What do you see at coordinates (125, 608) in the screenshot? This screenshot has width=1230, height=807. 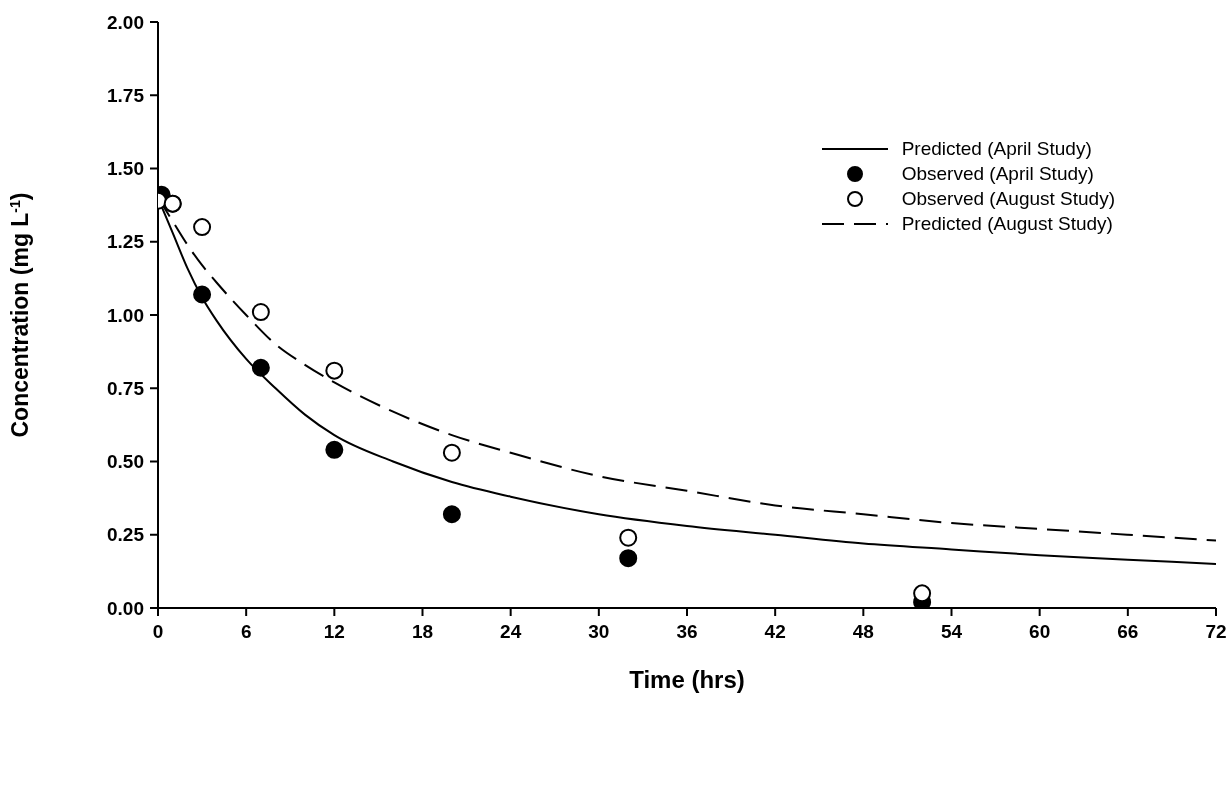 I see `y-tick-label: 0.00` at bounding box center [125, 608].